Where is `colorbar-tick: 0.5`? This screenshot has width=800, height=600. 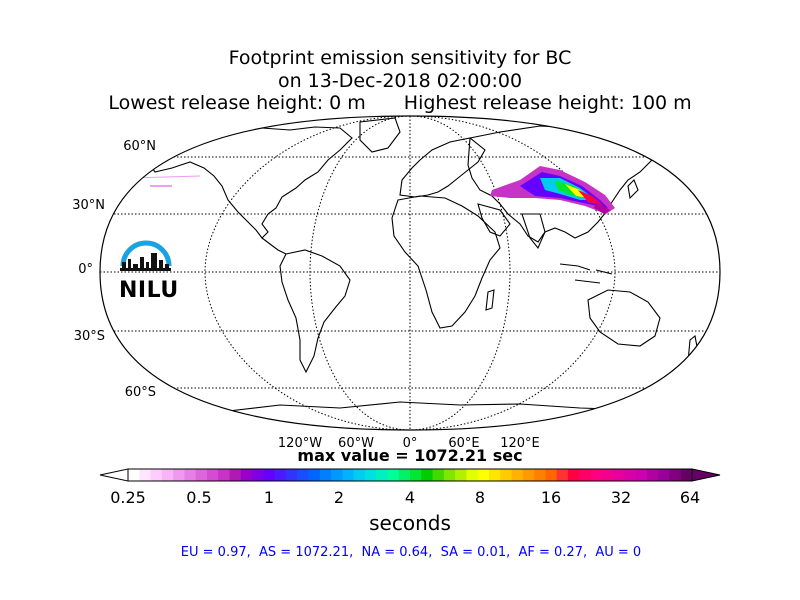 colorbar-tick: 0.5 is located at coordinates (199, 497).